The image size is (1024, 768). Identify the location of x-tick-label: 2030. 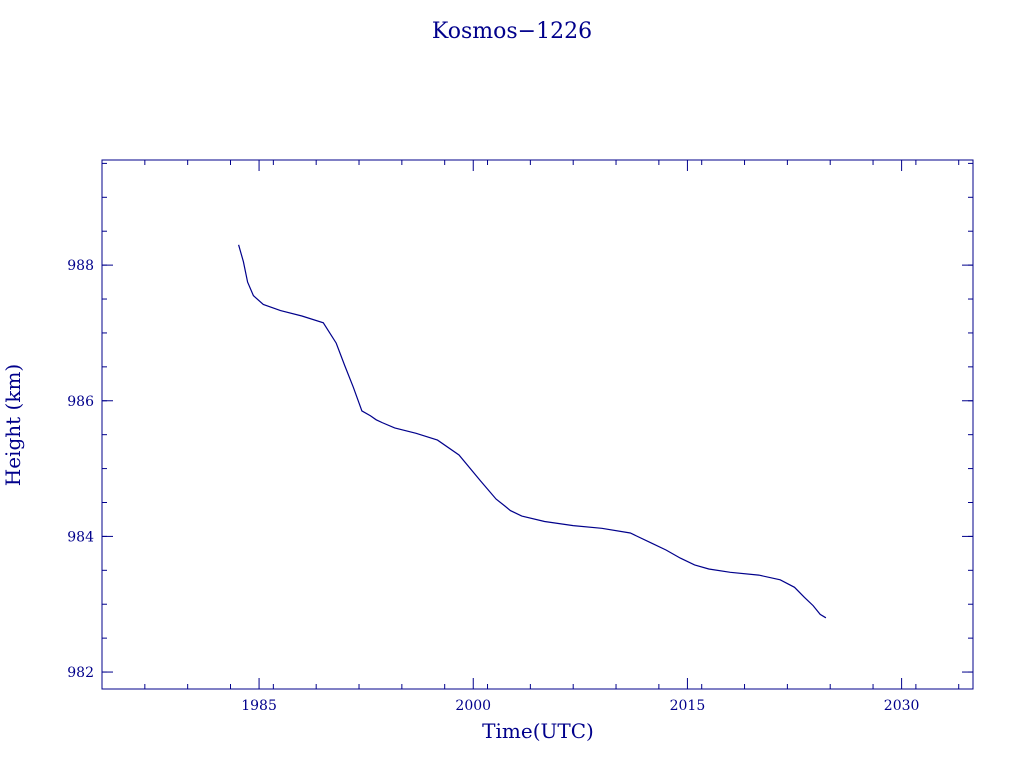
(902, 706).